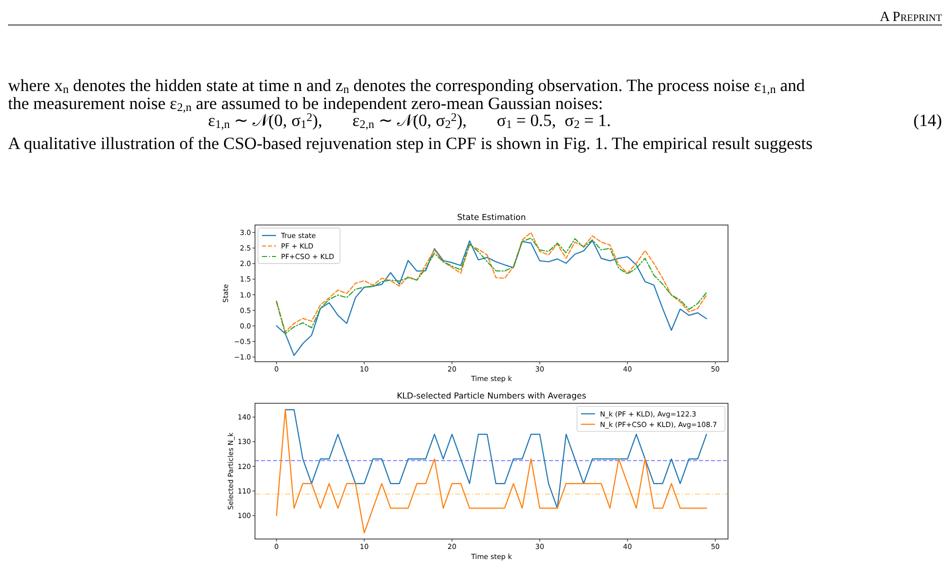  Describe the element at coordinates (410, 143) in the screenshot. I see `text: A qualitative illustration of the CSO-based rejuvenation step in CPF is shown in Fig. 1. The empirical result suggests` at that location.